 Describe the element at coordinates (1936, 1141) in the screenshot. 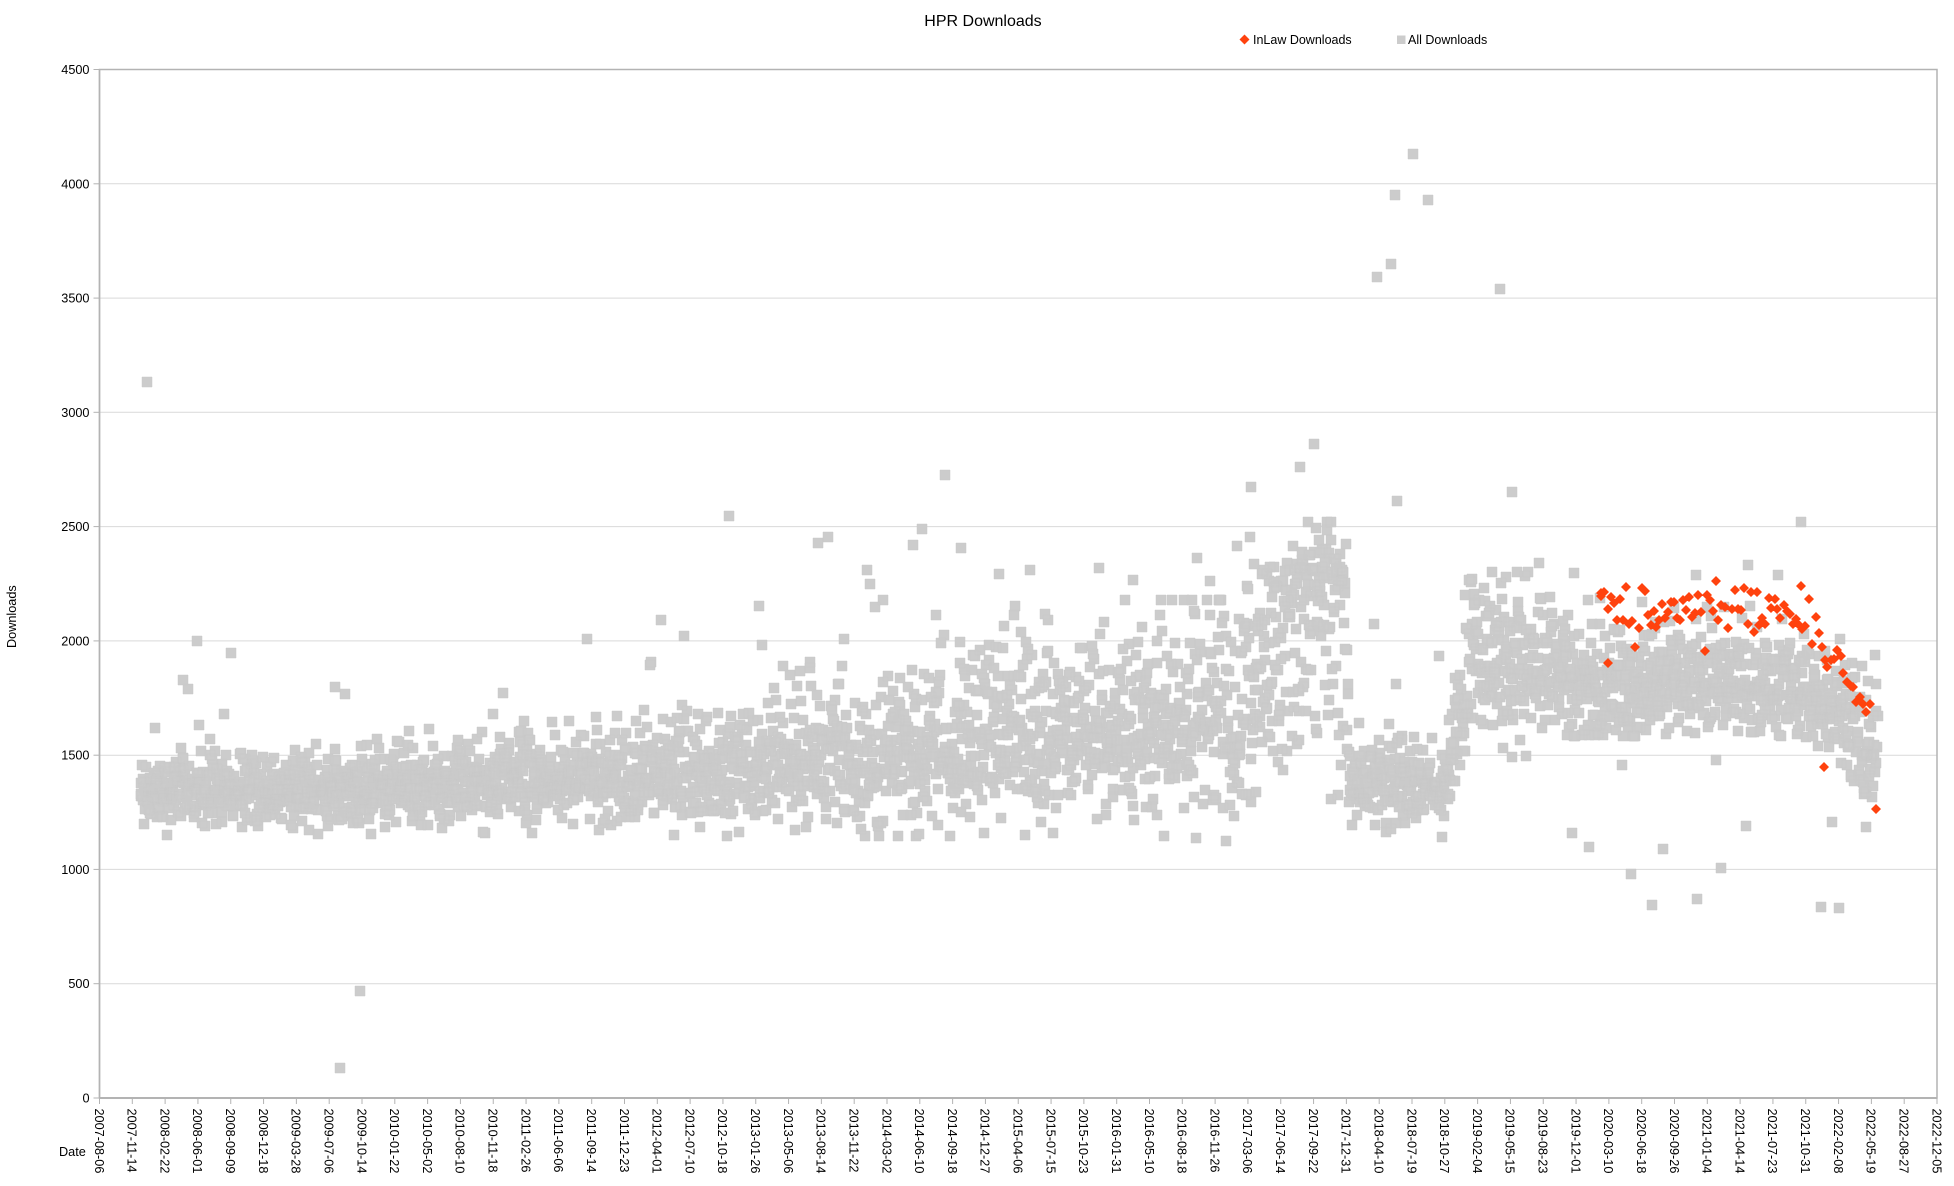

I see `svg-text: 2022-12-05` at that location.